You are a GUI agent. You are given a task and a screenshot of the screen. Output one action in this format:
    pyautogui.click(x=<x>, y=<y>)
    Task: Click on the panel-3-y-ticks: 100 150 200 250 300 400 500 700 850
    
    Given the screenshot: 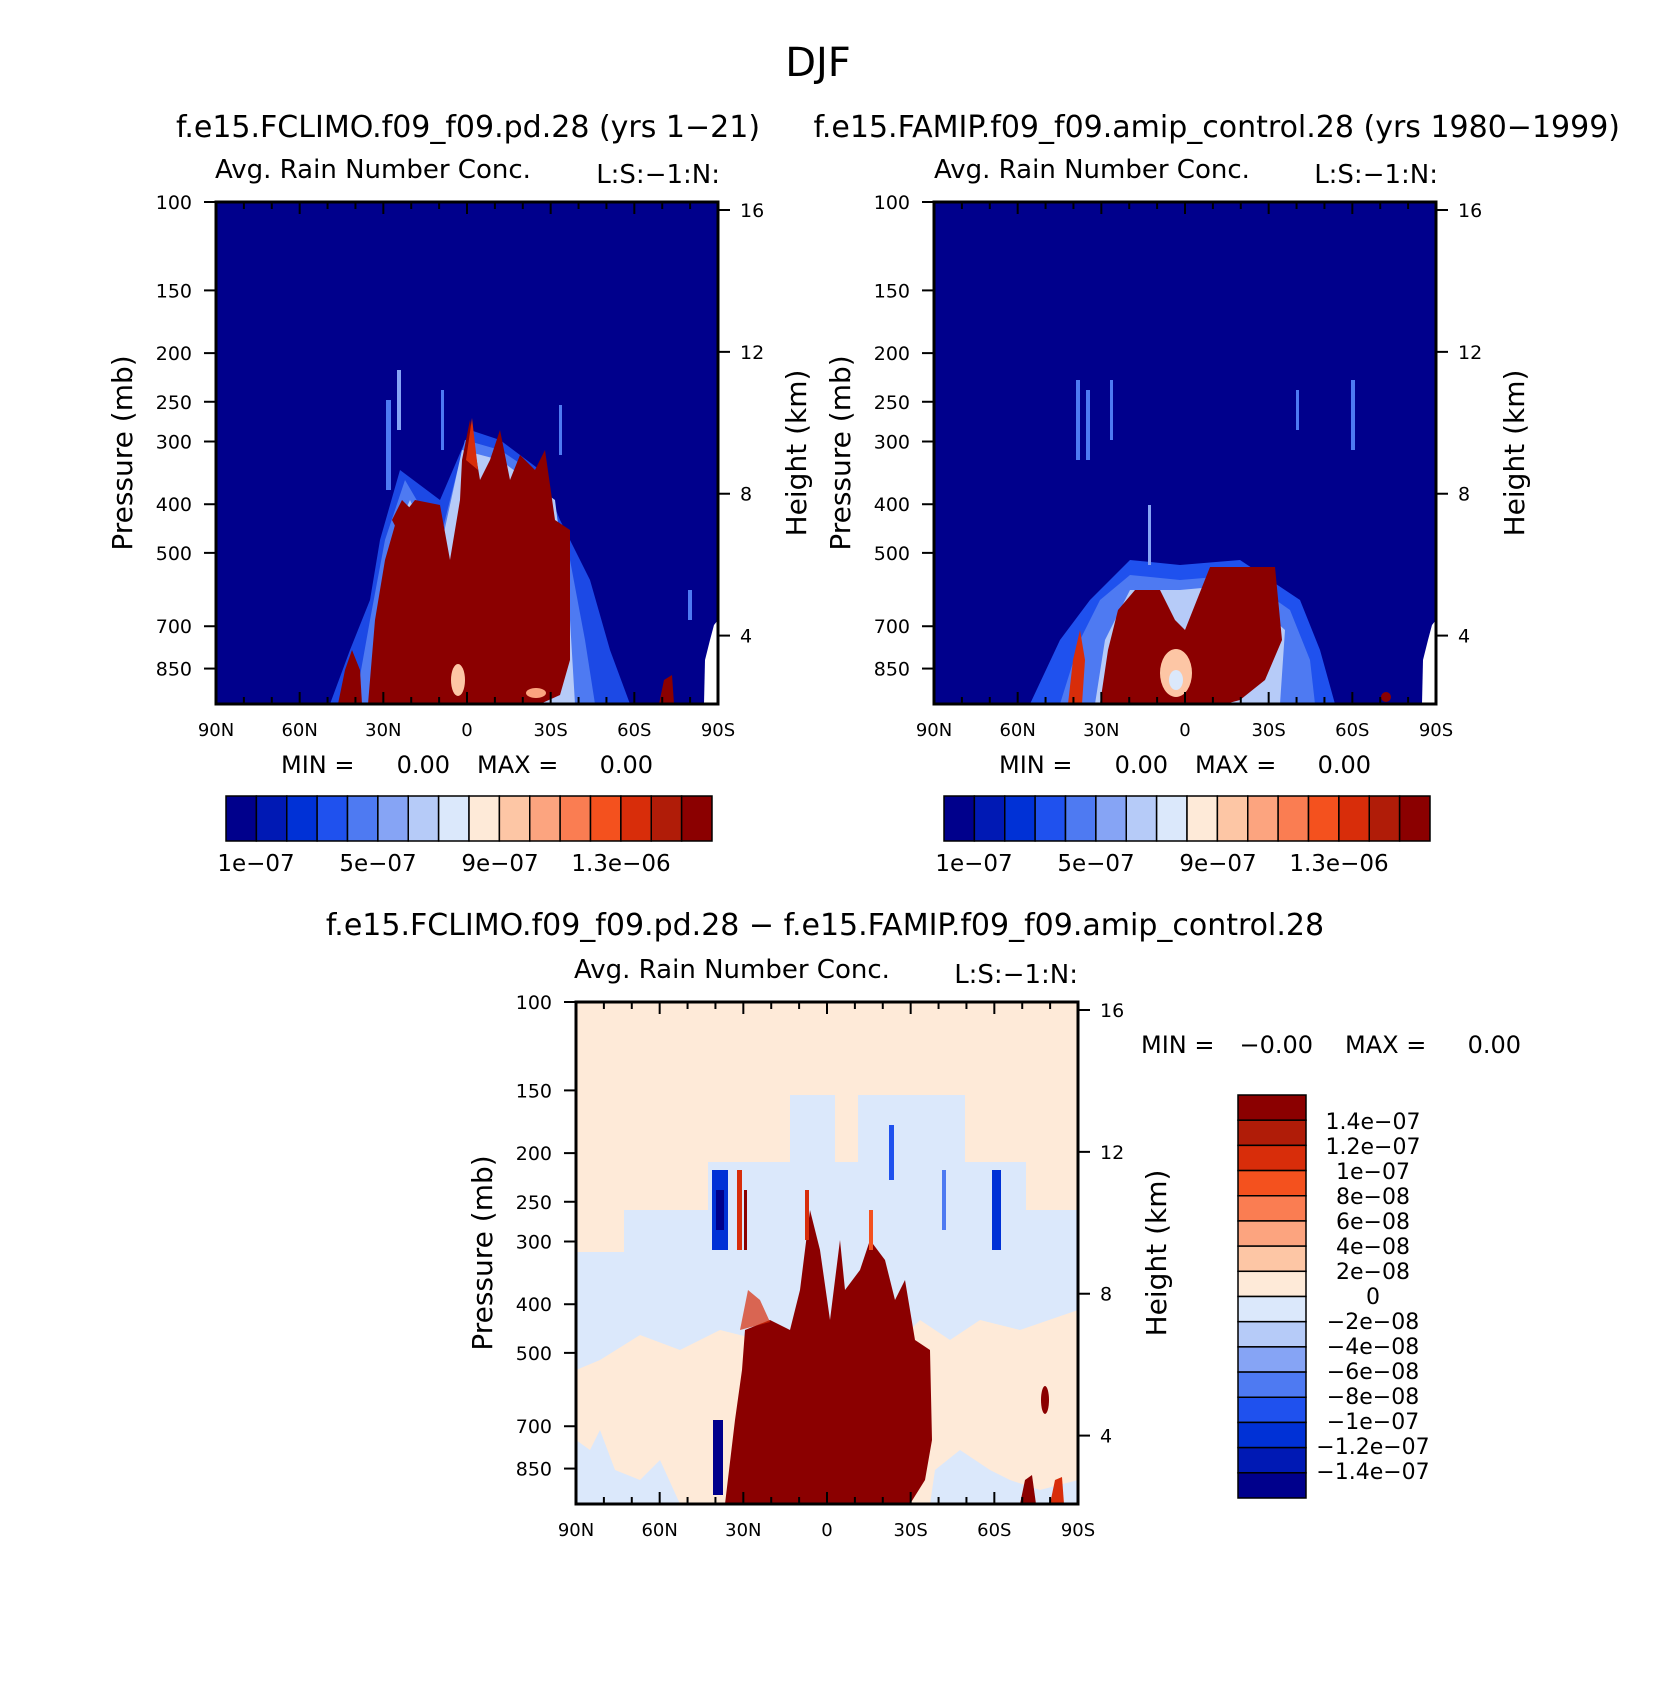 What is the action you would take?
    pyautogui.click(x=546, y=1236)
    